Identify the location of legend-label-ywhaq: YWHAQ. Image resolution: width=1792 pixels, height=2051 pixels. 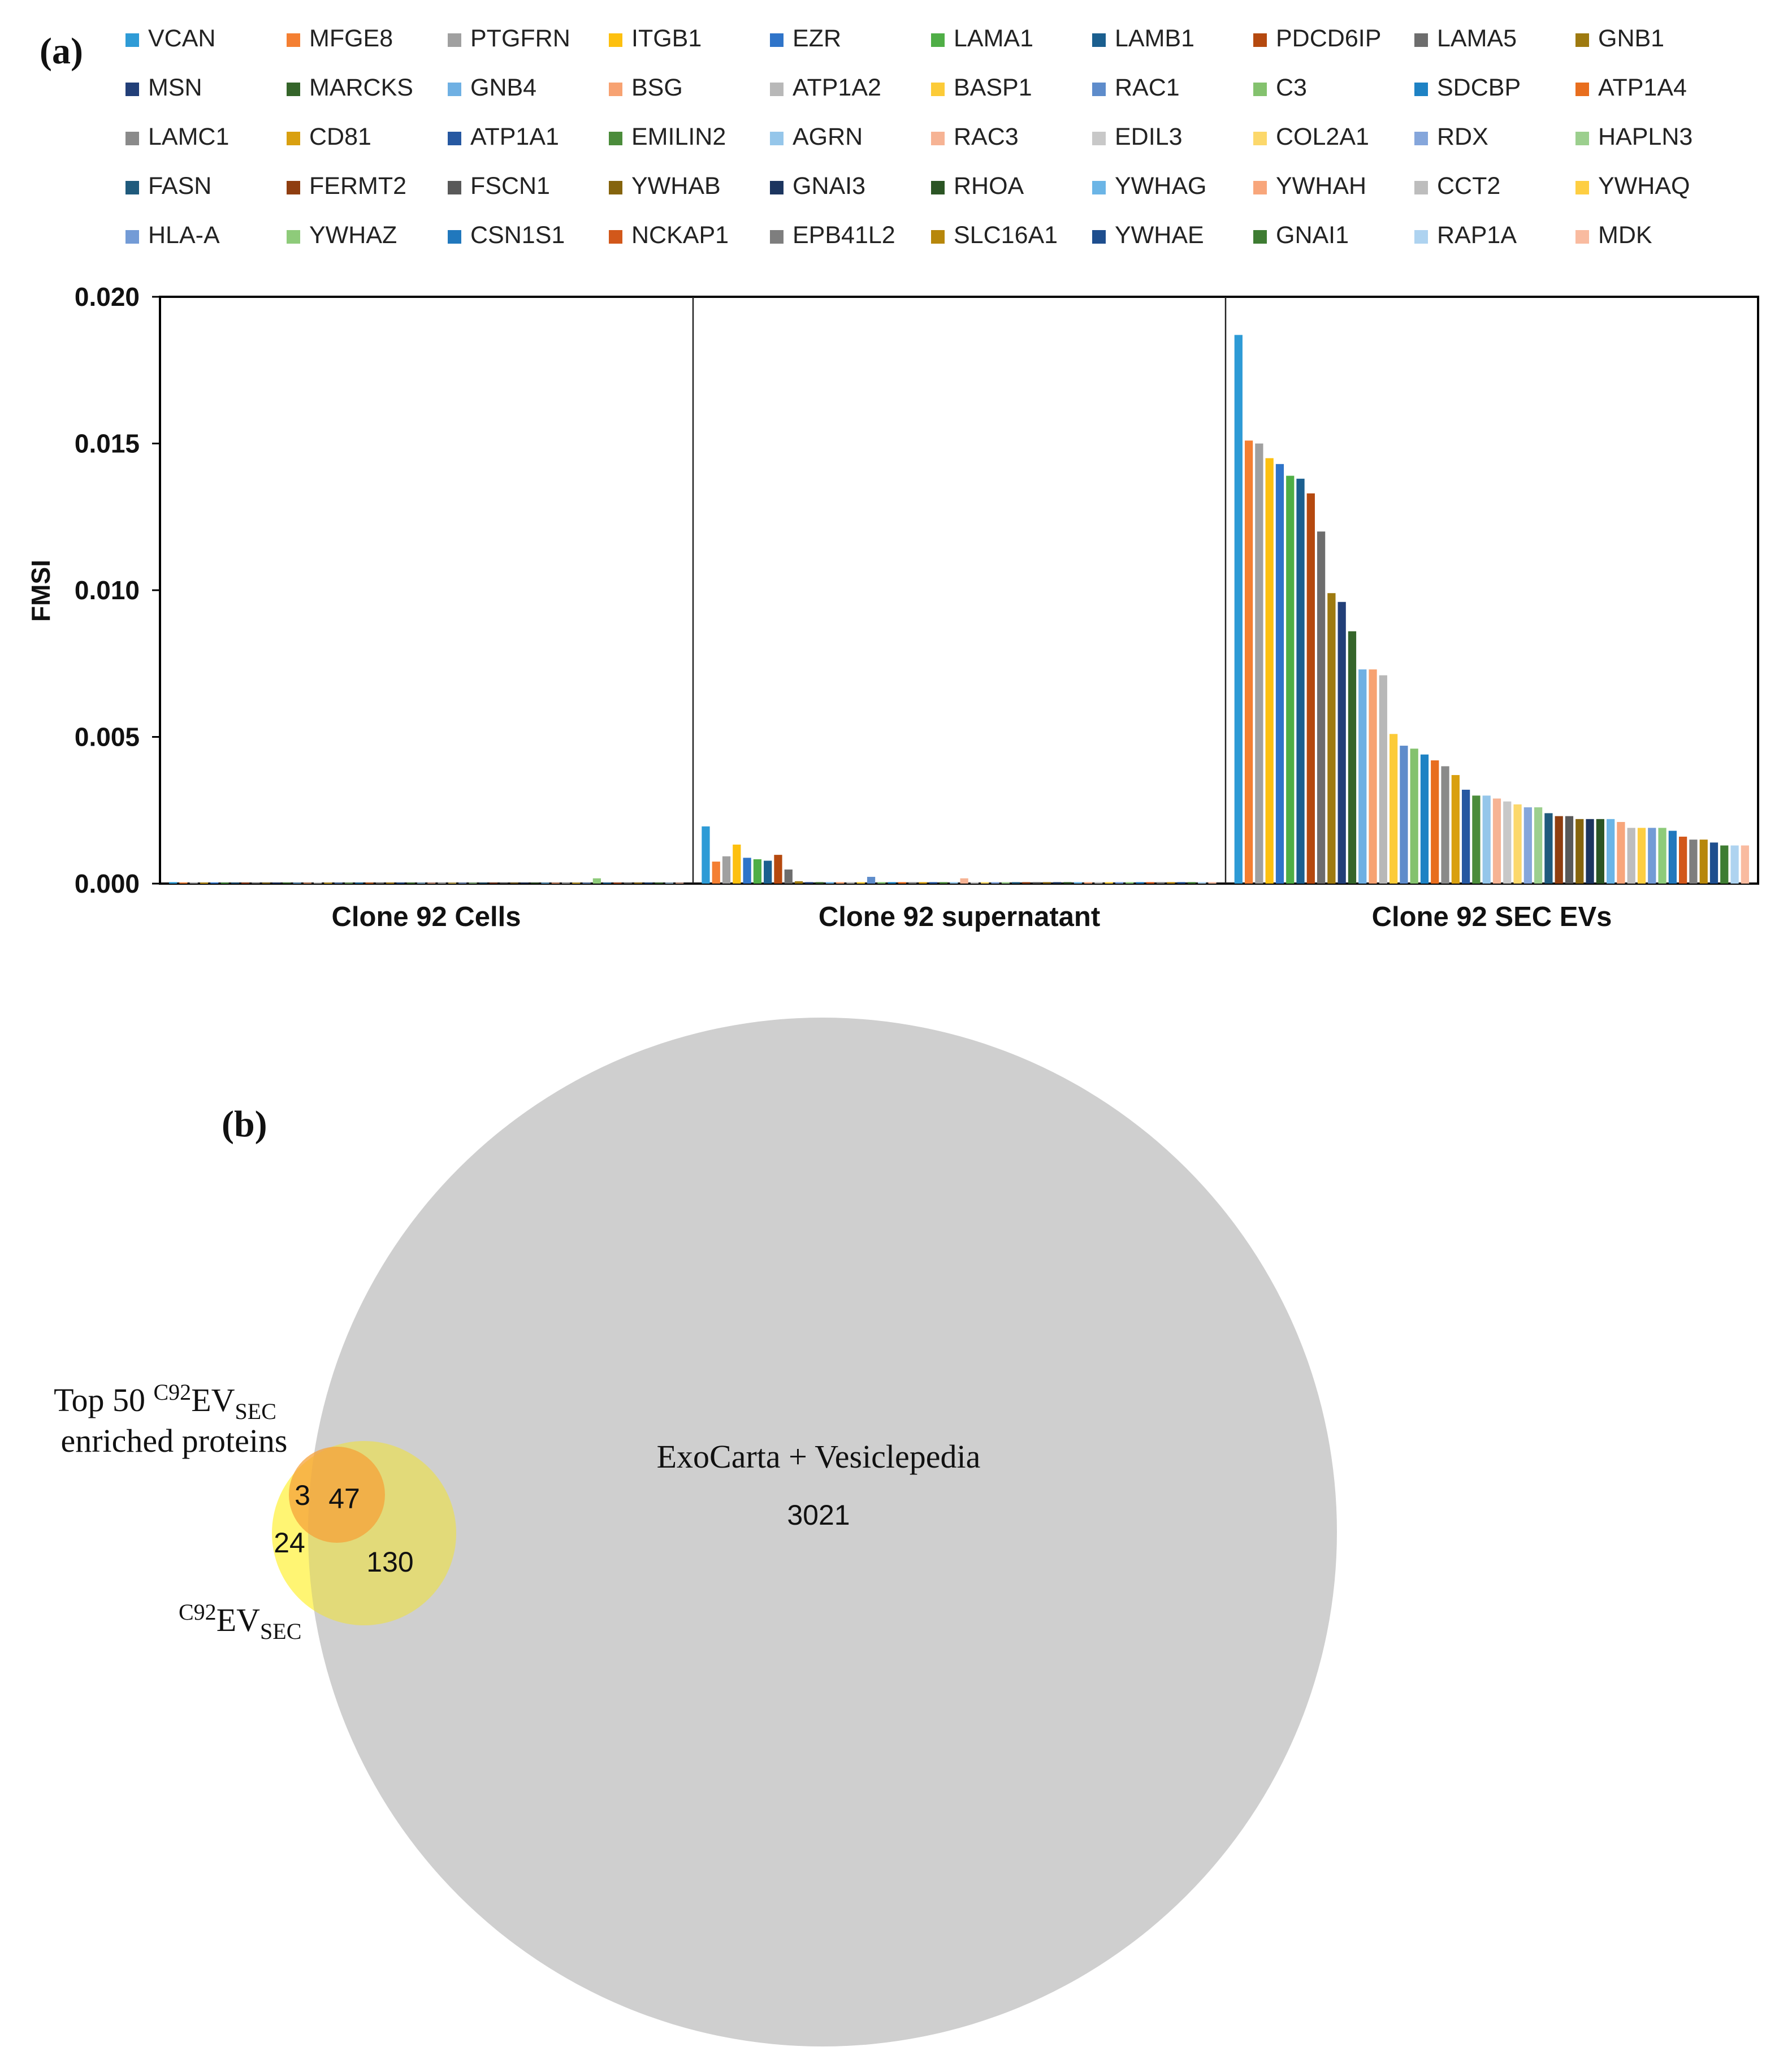
(1644, 186).